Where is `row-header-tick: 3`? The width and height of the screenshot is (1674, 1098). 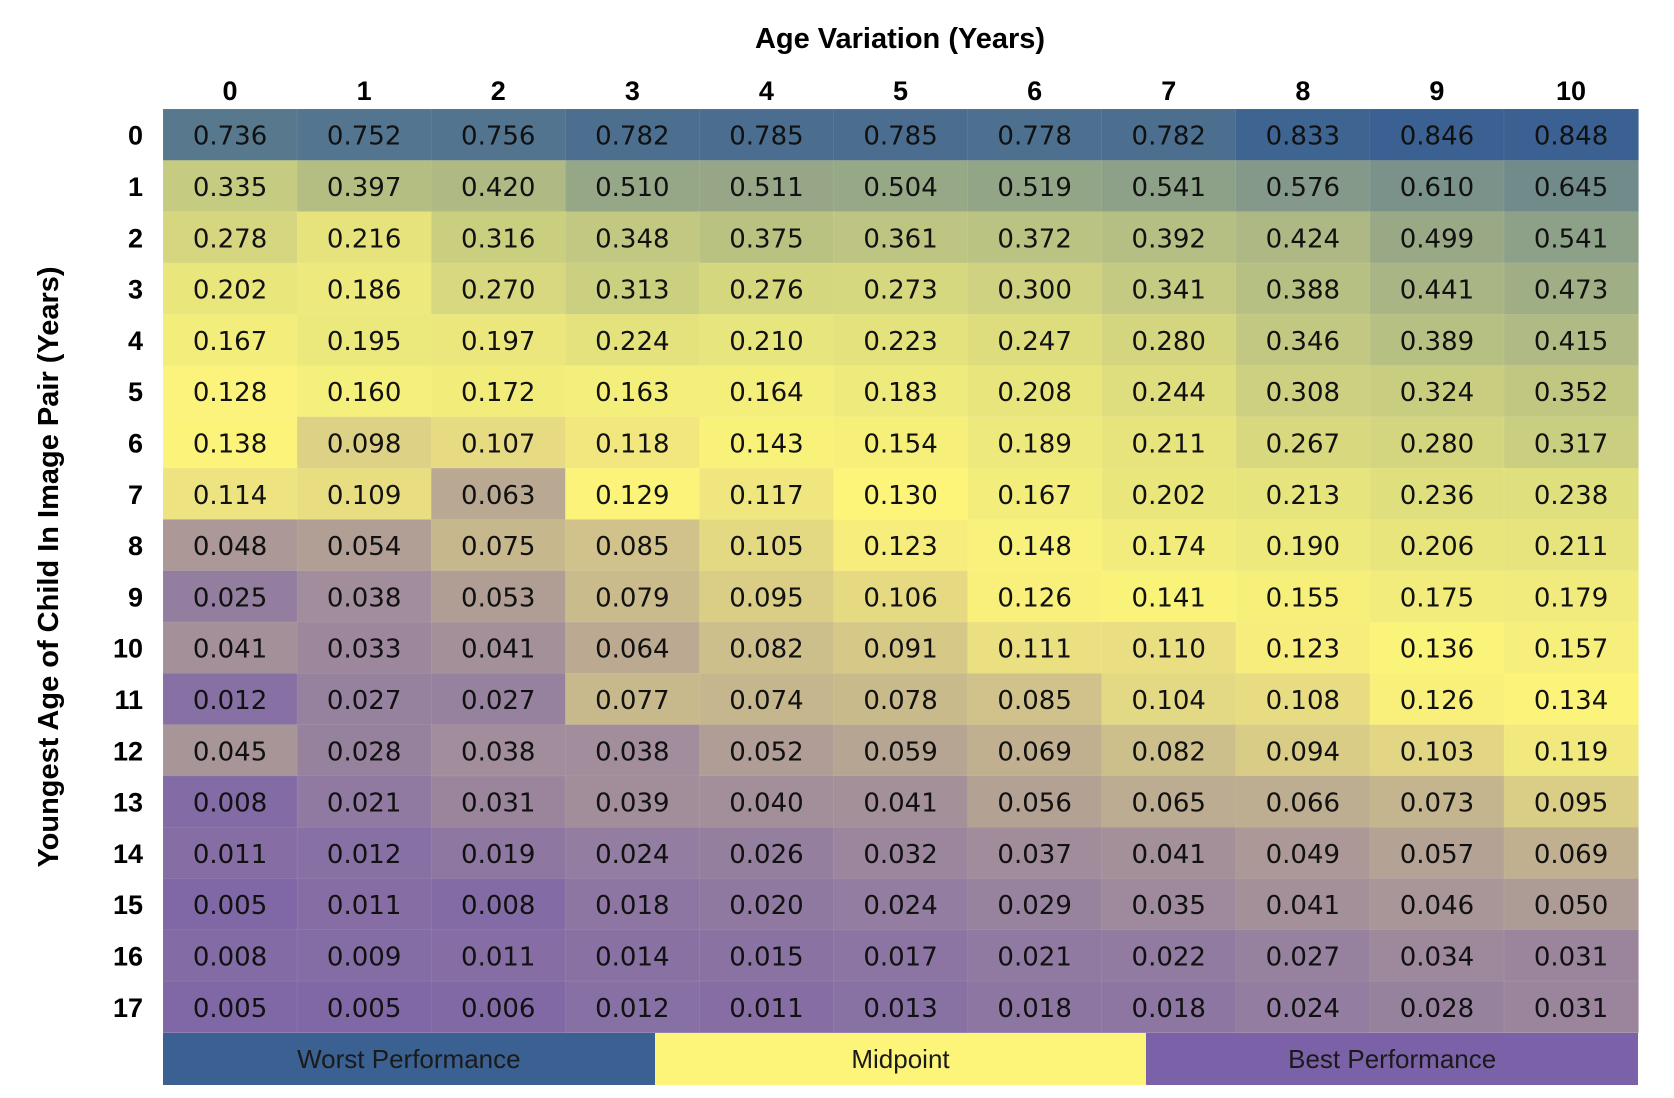
row-header-tick: 3 is located at coordinates (135, 290).